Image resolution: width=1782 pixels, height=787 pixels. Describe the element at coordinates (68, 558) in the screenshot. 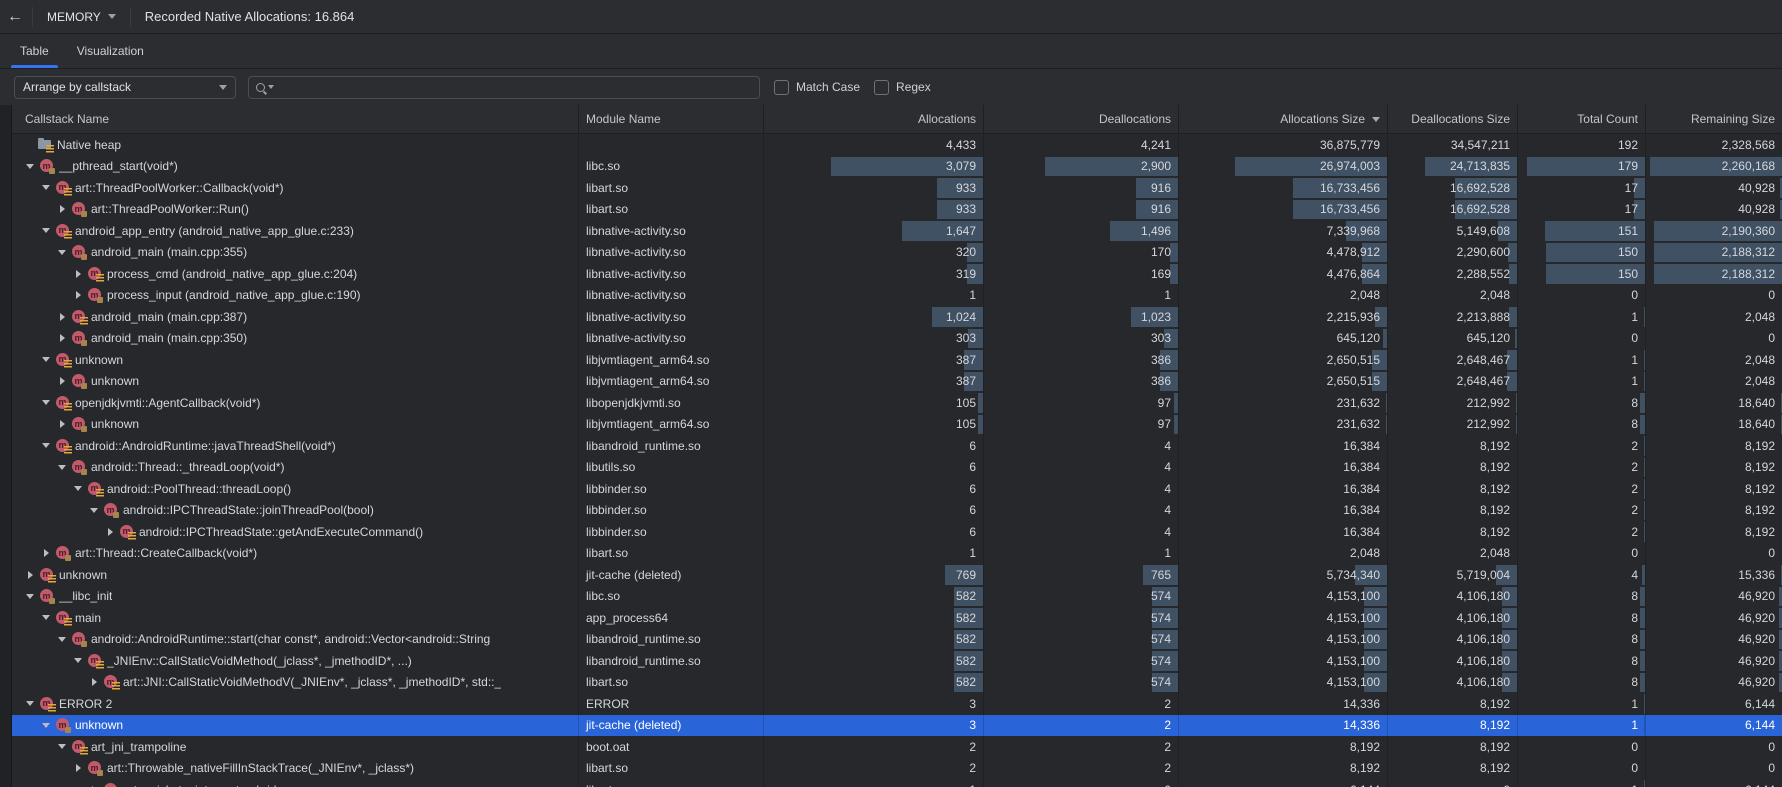

I see `square-badge-icon` at that location.